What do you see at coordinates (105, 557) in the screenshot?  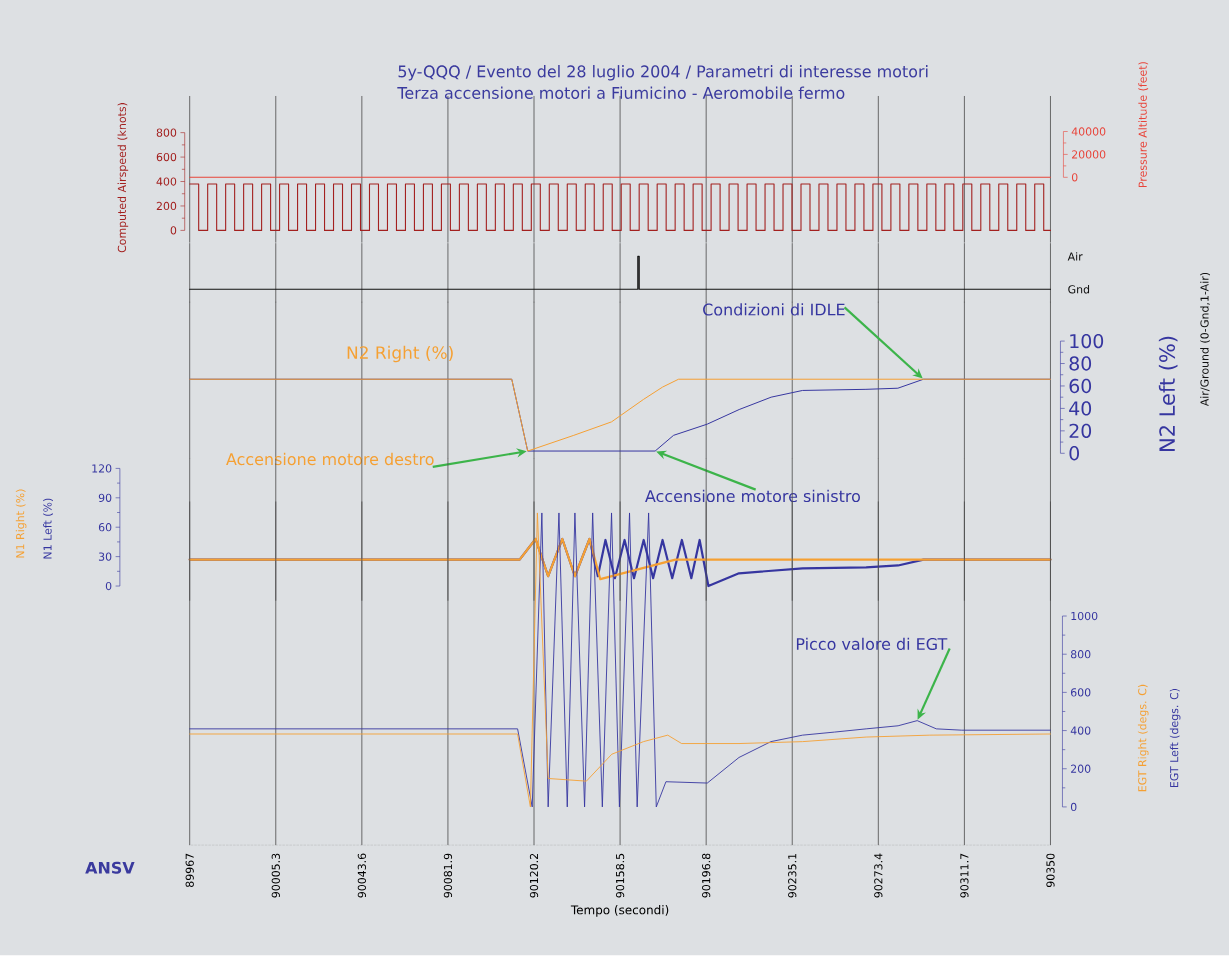 I see `y-tick-label: 30` at bounding box center [105, 557].